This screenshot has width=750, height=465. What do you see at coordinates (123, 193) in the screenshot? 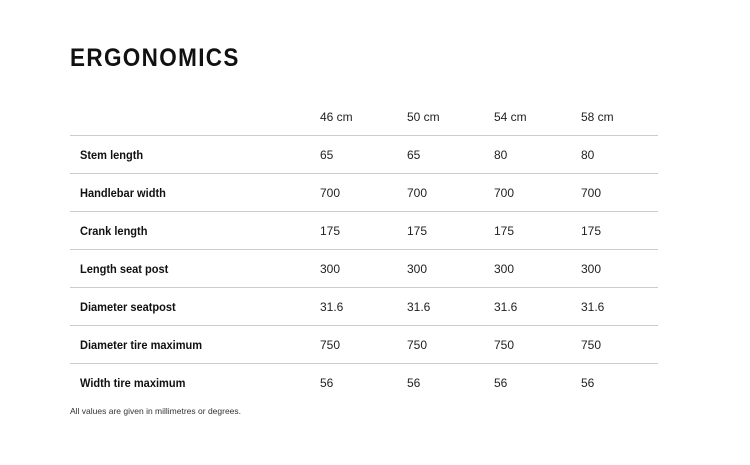
I see `row-label: Handlebar width` at bounding box center [123, 193].